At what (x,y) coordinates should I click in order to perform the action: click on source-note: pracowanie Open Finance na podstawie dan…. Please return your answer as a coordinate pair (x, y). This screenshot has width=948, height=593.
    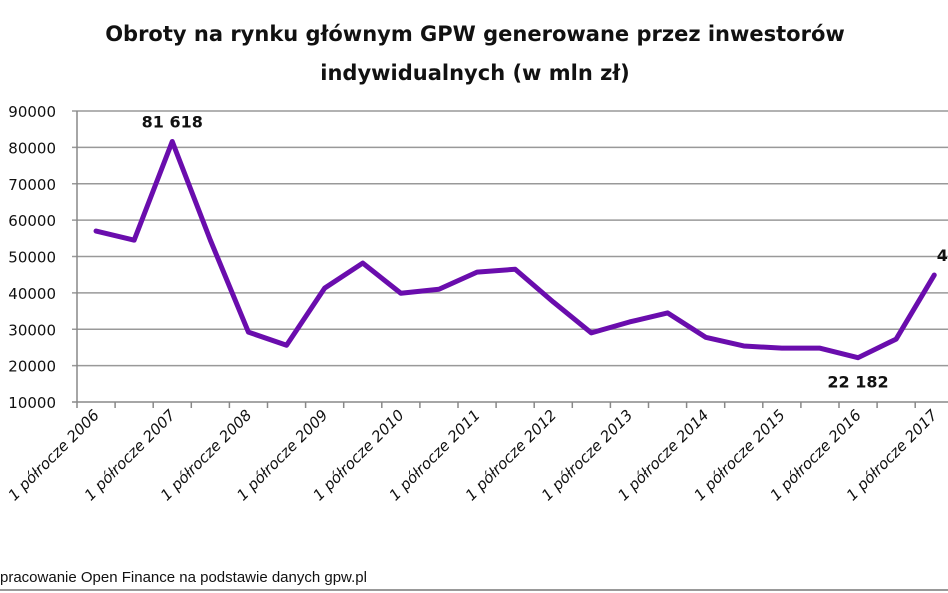
    Looking at the image, I should click on (183, 577).